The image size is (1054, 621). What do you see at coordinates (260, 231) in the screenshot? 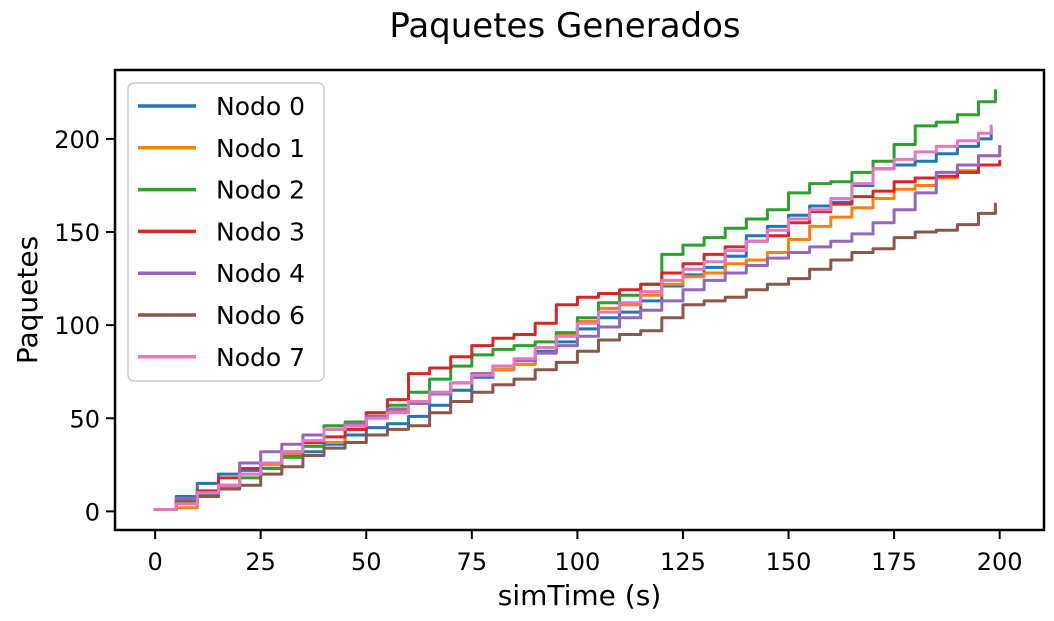
I see `legend-label: Nodo 3` at bounding box center [260, 231].